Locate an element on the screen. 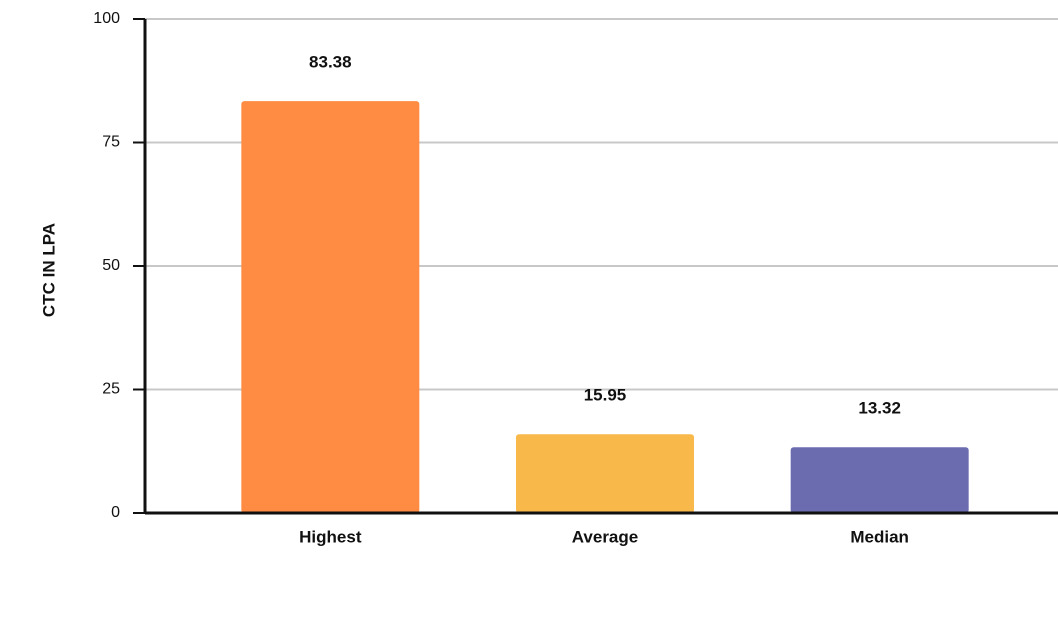  y-tick-label: 100 is located at coordinates (106, 18).